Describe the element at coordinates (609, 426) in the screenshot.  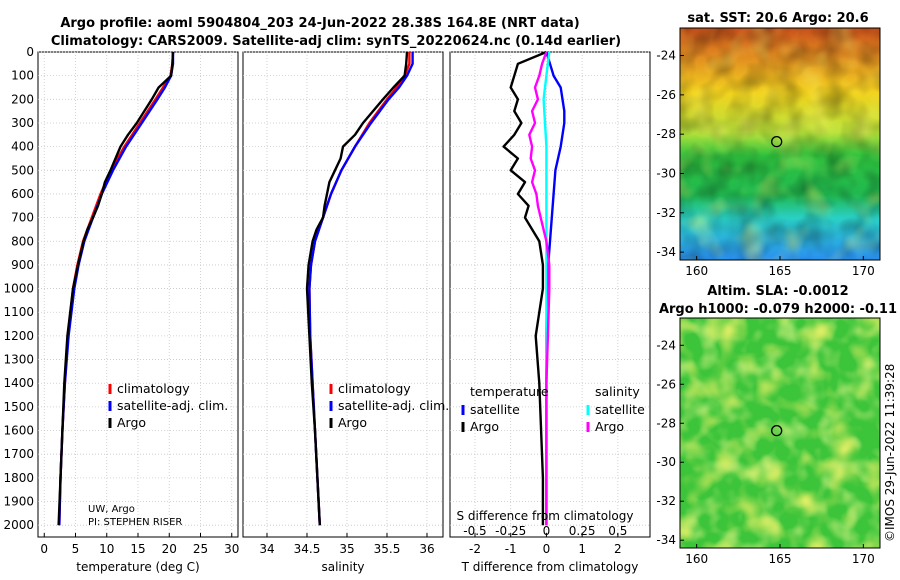
I see `legend-s-label: Argo` at that location.